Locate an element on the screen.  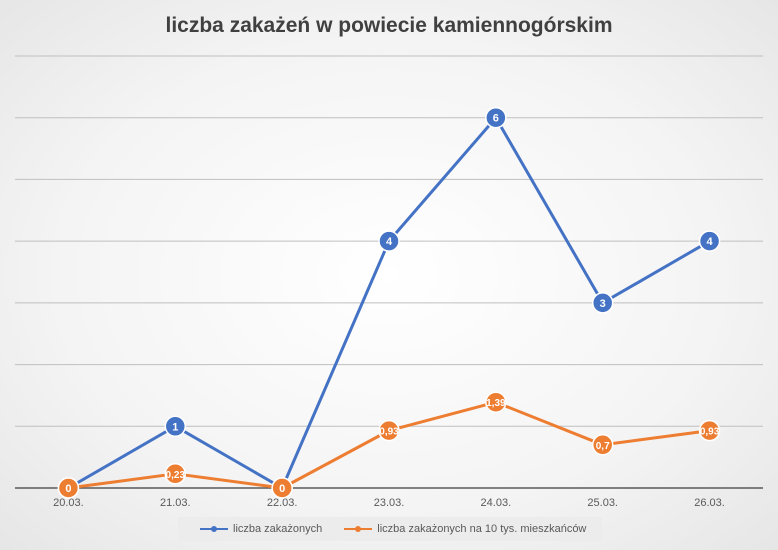
data-label-series-1: 1 is located at coordinates (175, 427).